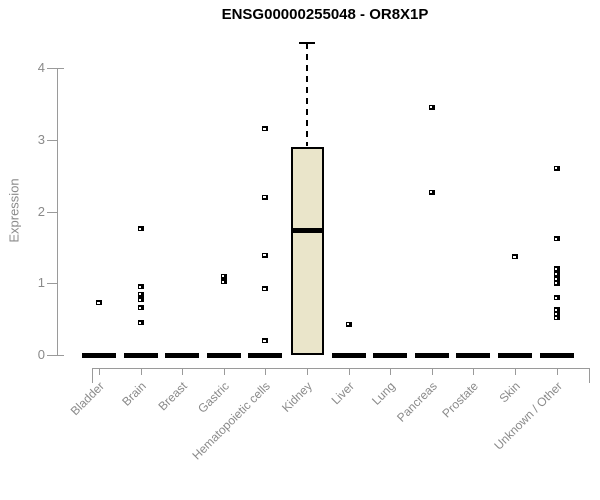 This screenshot has width=600, height=500. I want to click on y-tick-label: 1, so click(41, 283).